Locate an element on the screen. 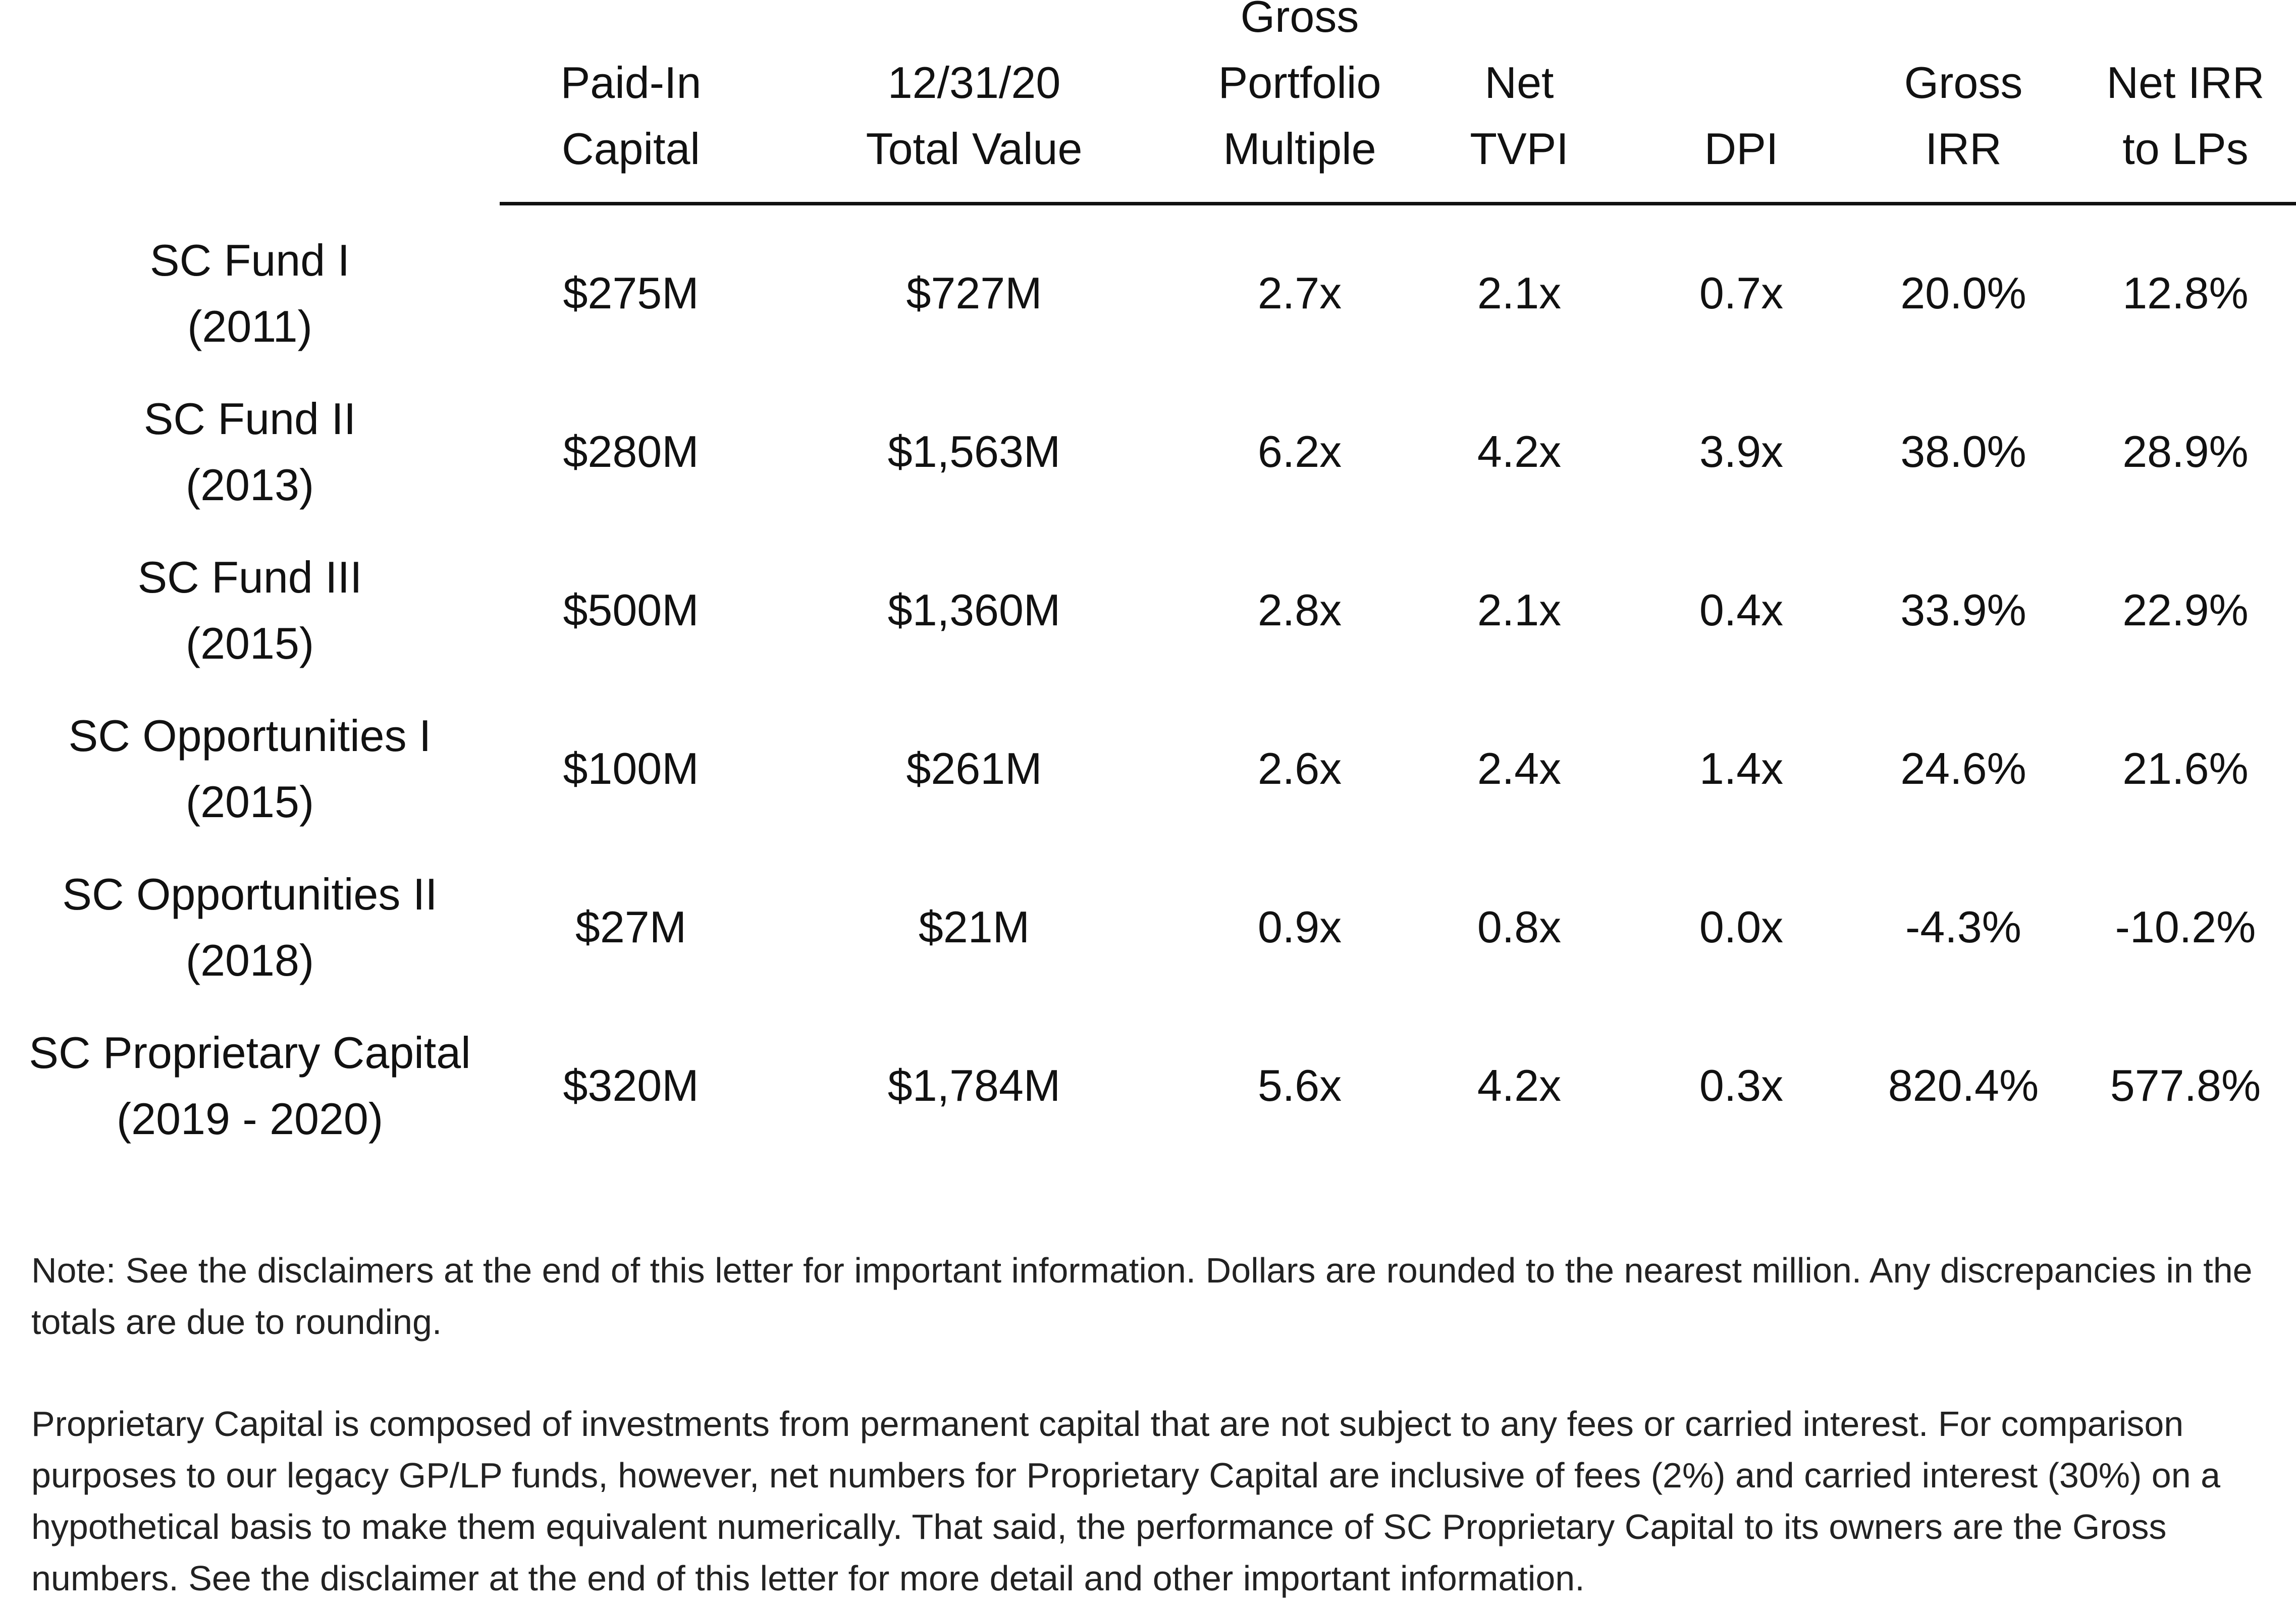  dpi-cell: 1.4x is located at coordinates (1741, 768).